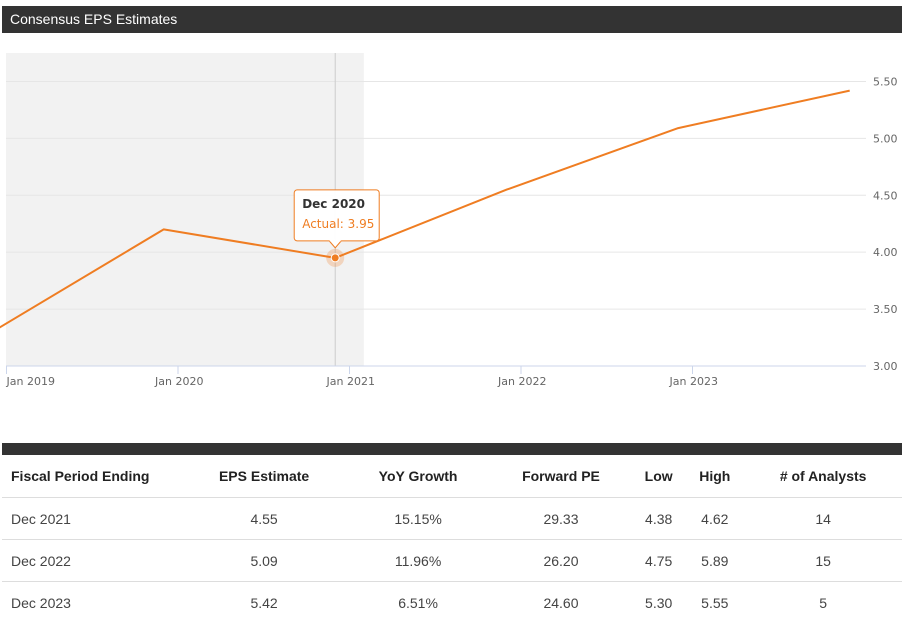 The width and height of the screenshot is (904, 623). I want to click on y-tick-label: 4.50, so click(885, 195).